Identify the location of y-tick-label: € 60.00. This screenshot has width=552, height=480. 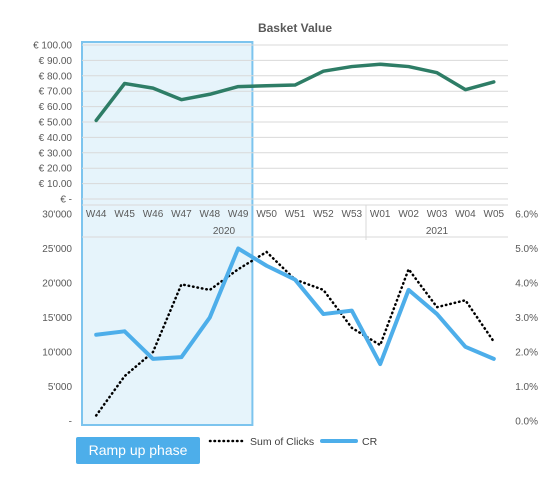
(56, 107).